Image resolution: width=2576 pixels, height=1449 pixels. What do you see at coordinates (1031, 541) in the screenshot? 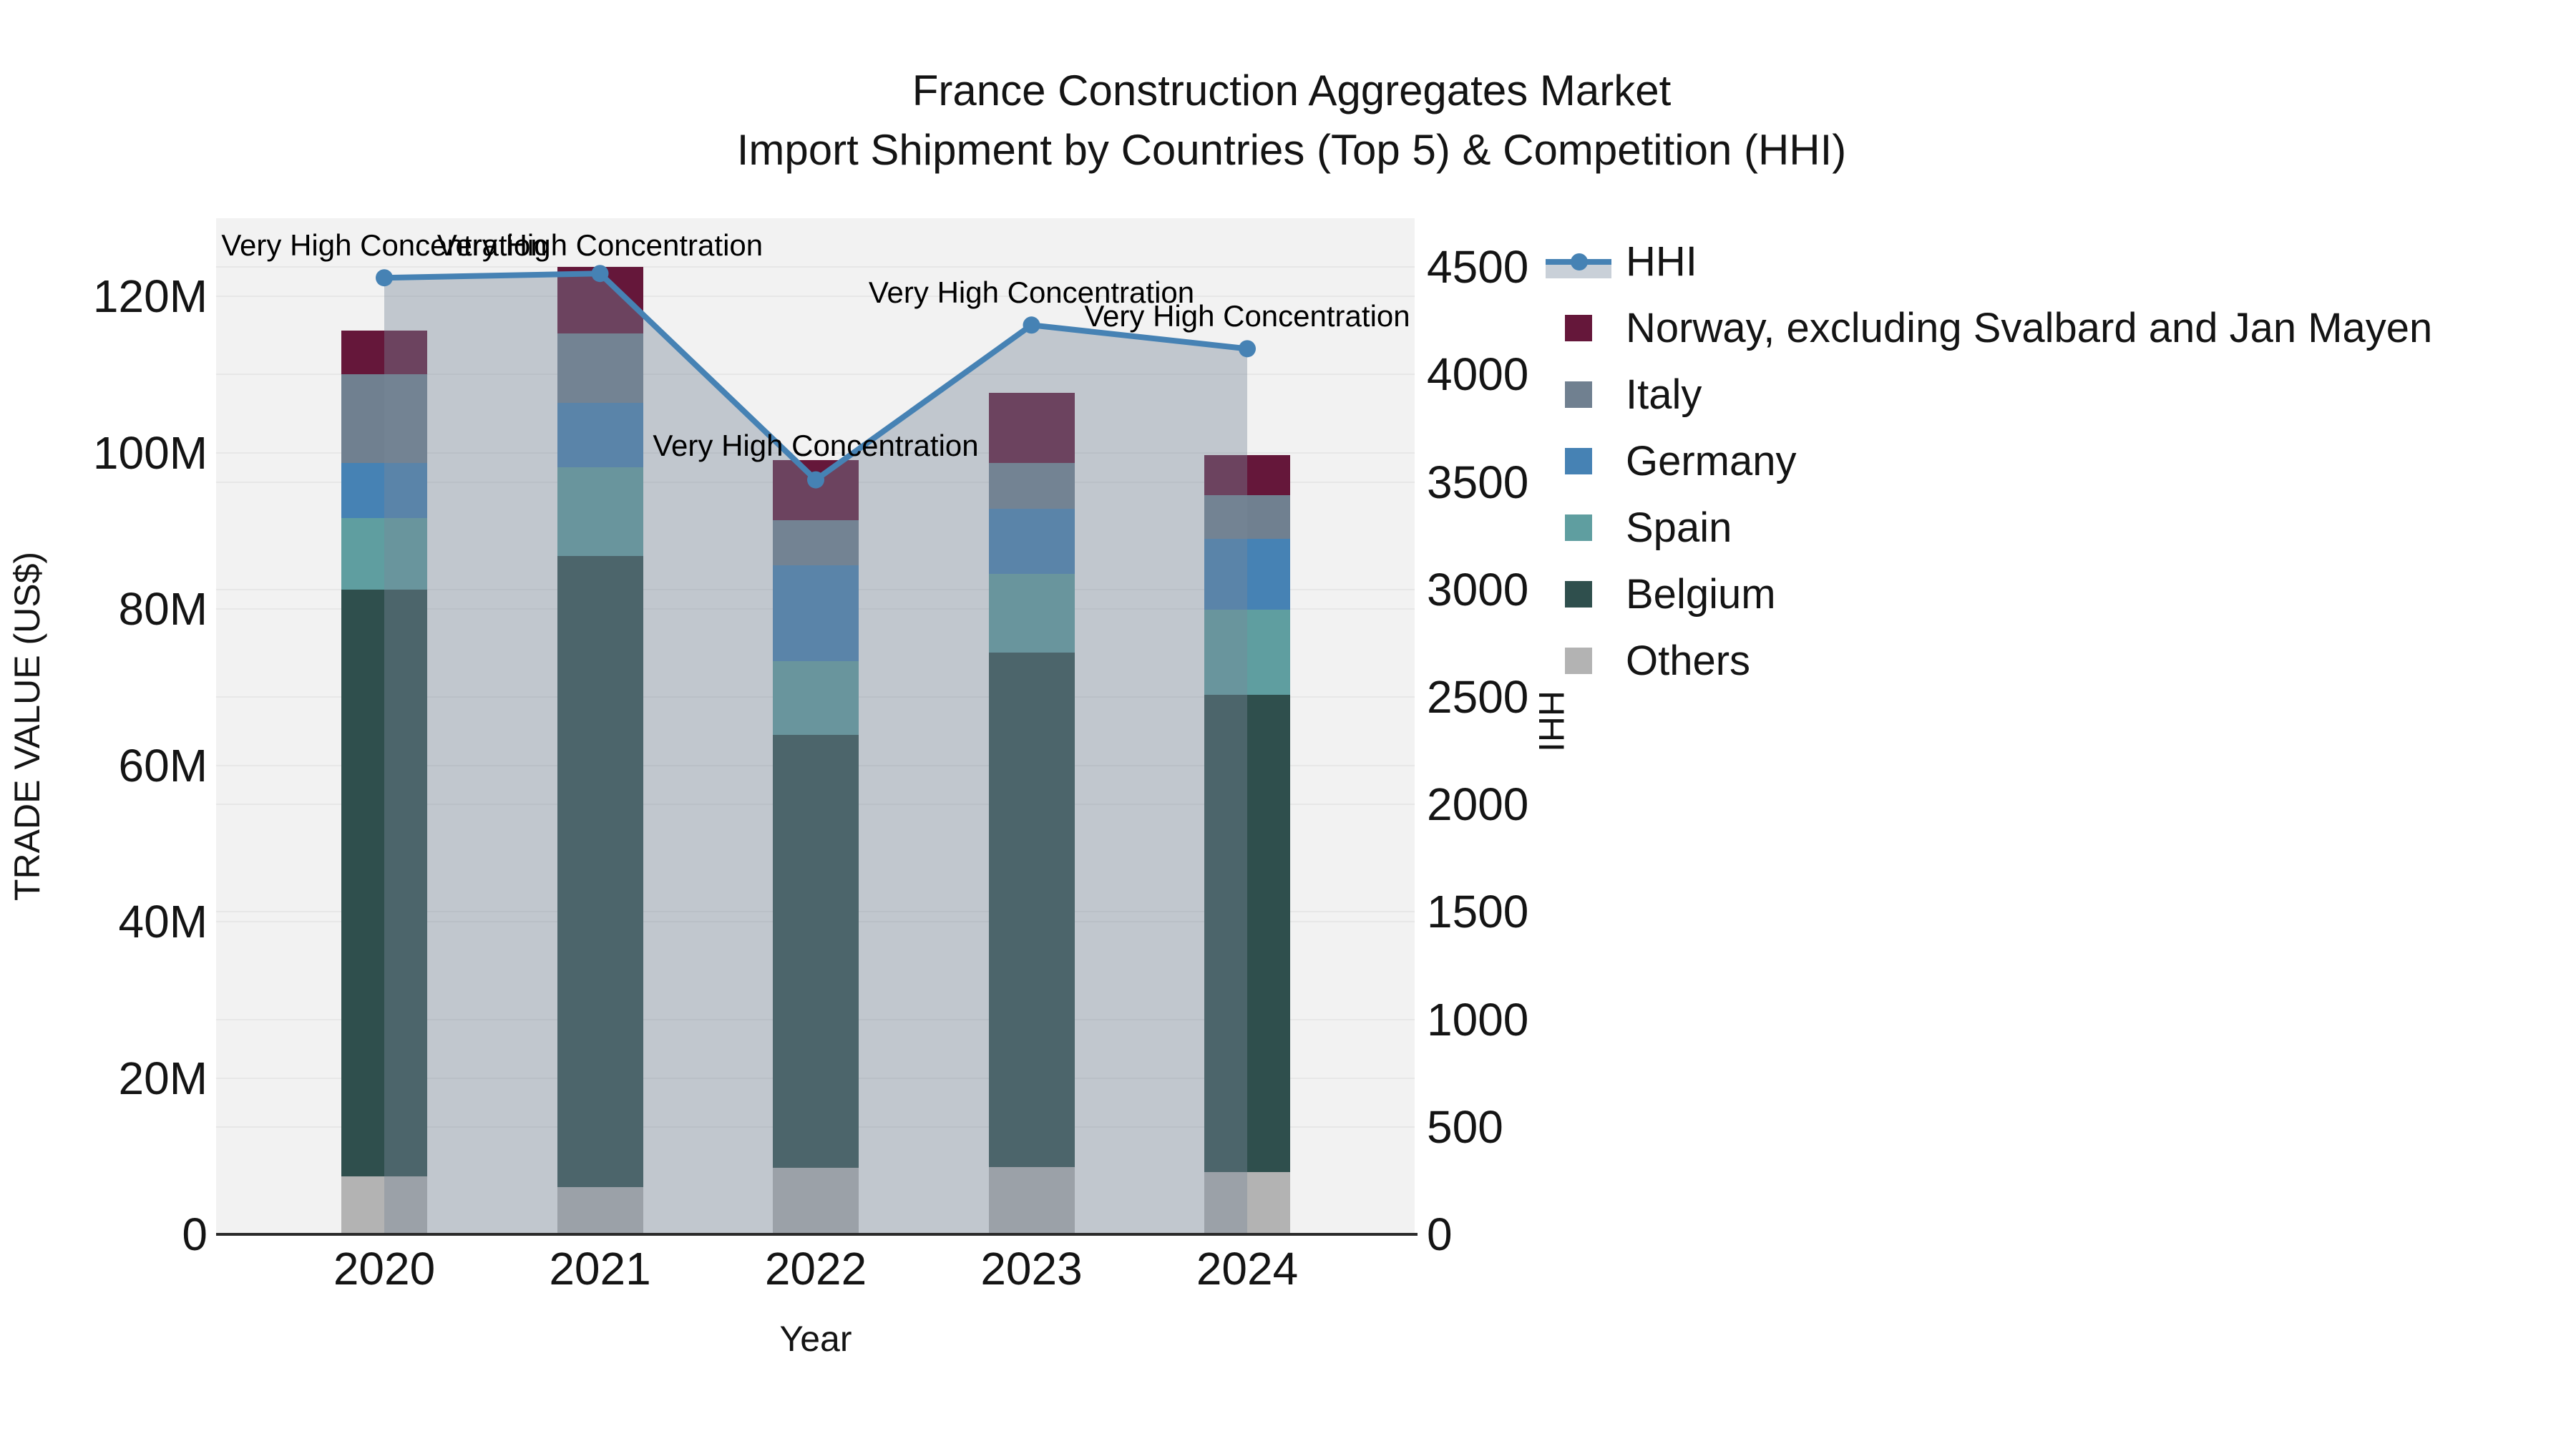
I see `bar-2023-germany` at bounding box center [1031, 541].